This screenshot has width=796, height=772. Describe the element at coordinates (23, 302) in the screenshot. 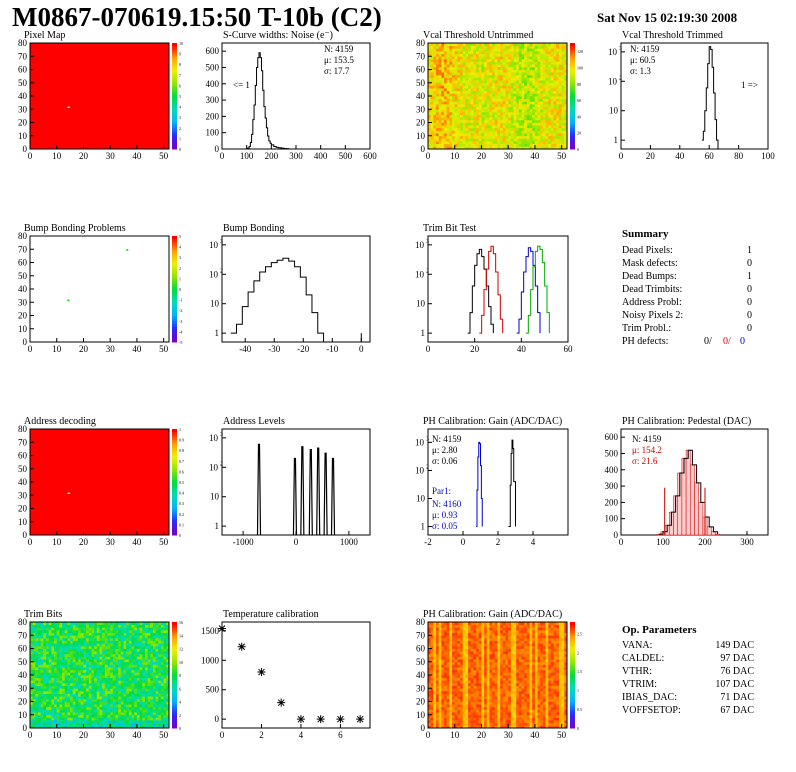

I see `bump_problems-ytick-label: 30` at that location.